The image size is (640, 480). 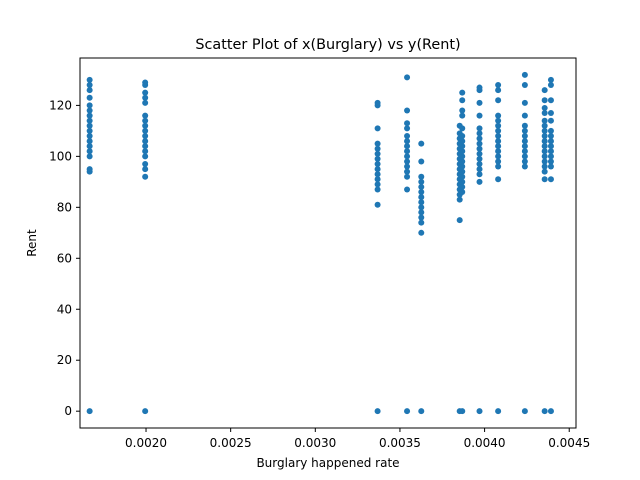 What do you see at coordinates (485, 443) in the screenshot?
I see `x-tick-label: 0.0040` at bounding box center [485, 443].